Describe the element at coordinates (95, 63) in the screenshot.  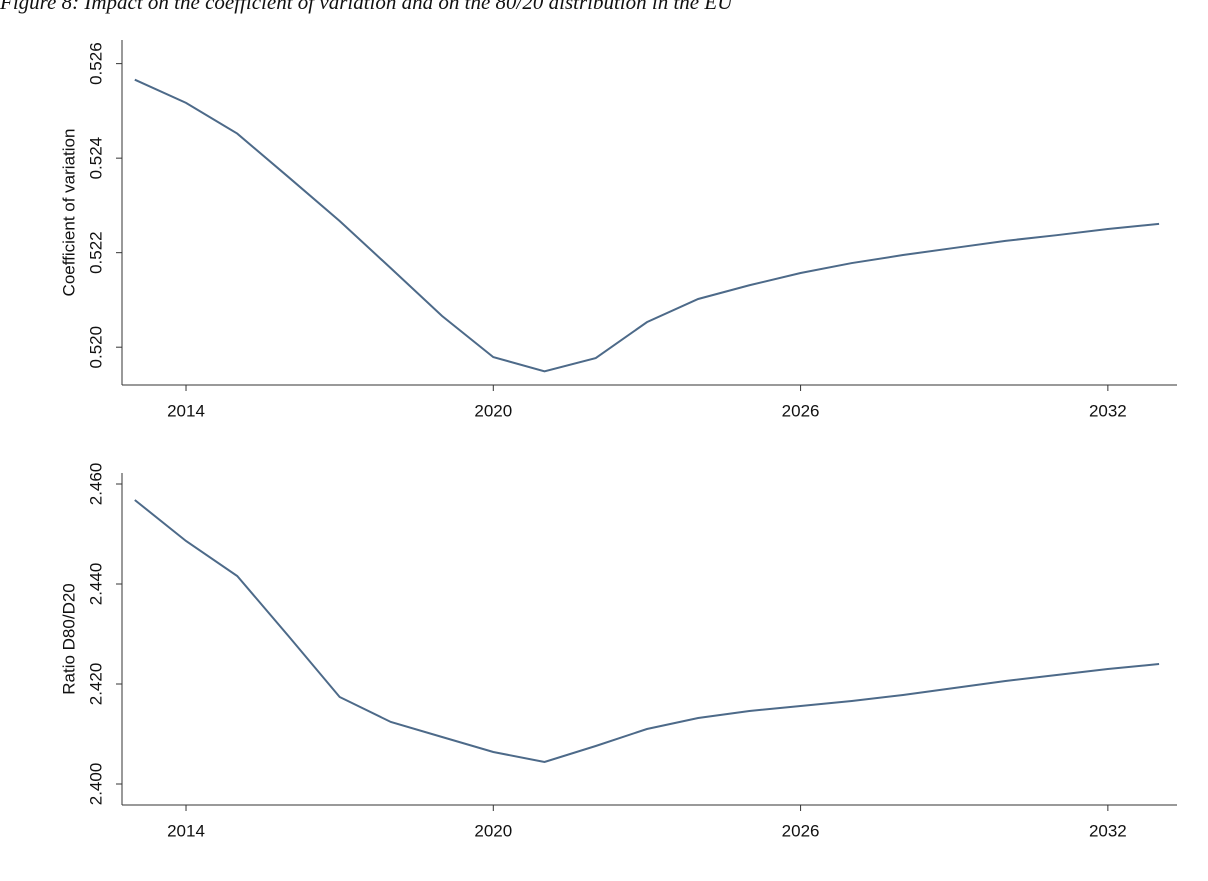
I see `y-tick-label: 0.526` at that location.